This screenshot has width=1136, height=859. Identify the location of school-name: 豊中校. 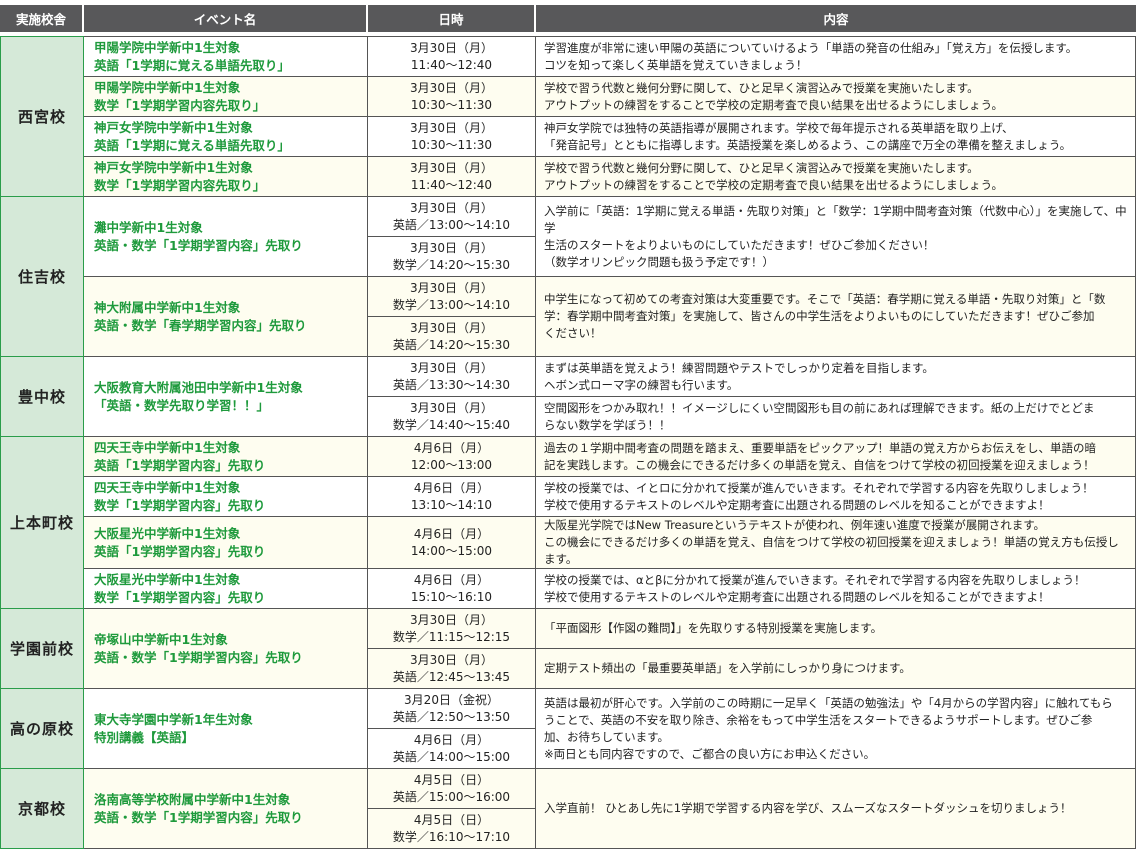
(42, 396).